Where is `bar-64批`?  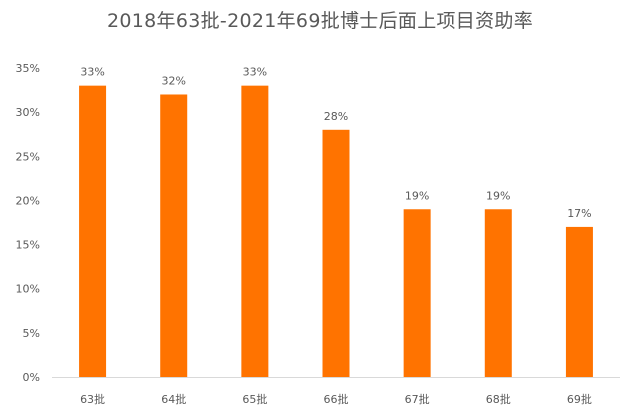
bar-64批 is located at coordinates (174, 235).